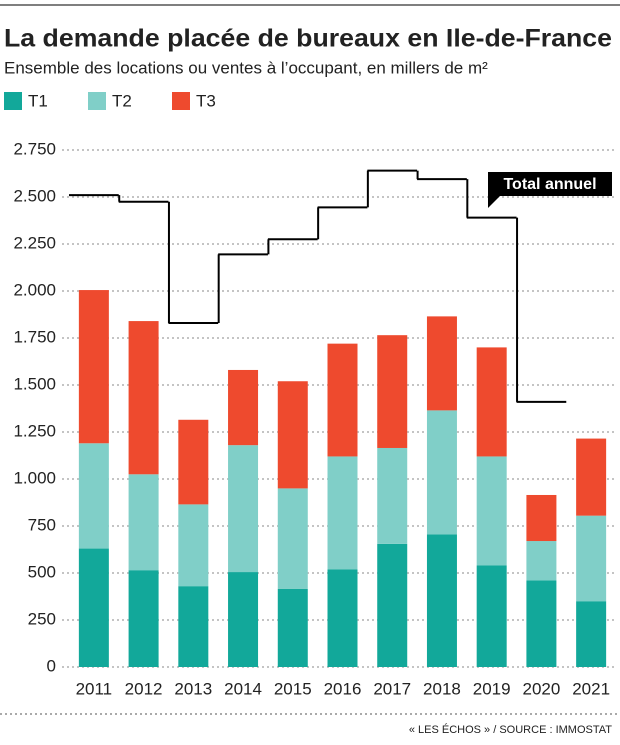 The image size is (620, 745). Describe the element at coordinates (442, 688) in the screenshot. I see `x-tick-label: 2018` at that location.